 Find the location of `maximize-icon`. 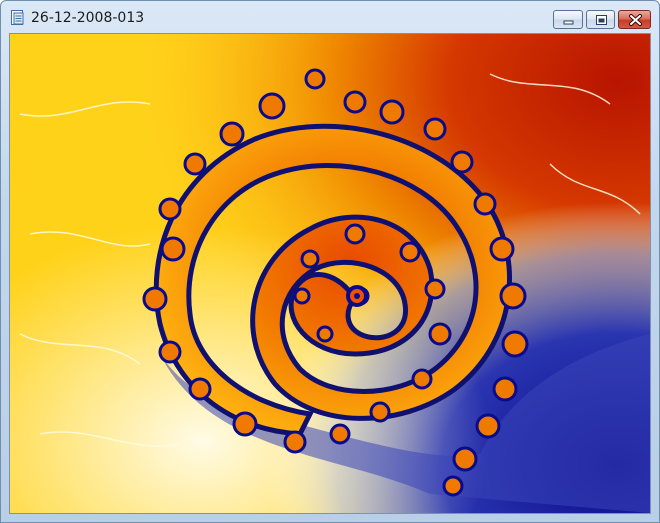

maximize-icon is located at coordinates (601, 20).